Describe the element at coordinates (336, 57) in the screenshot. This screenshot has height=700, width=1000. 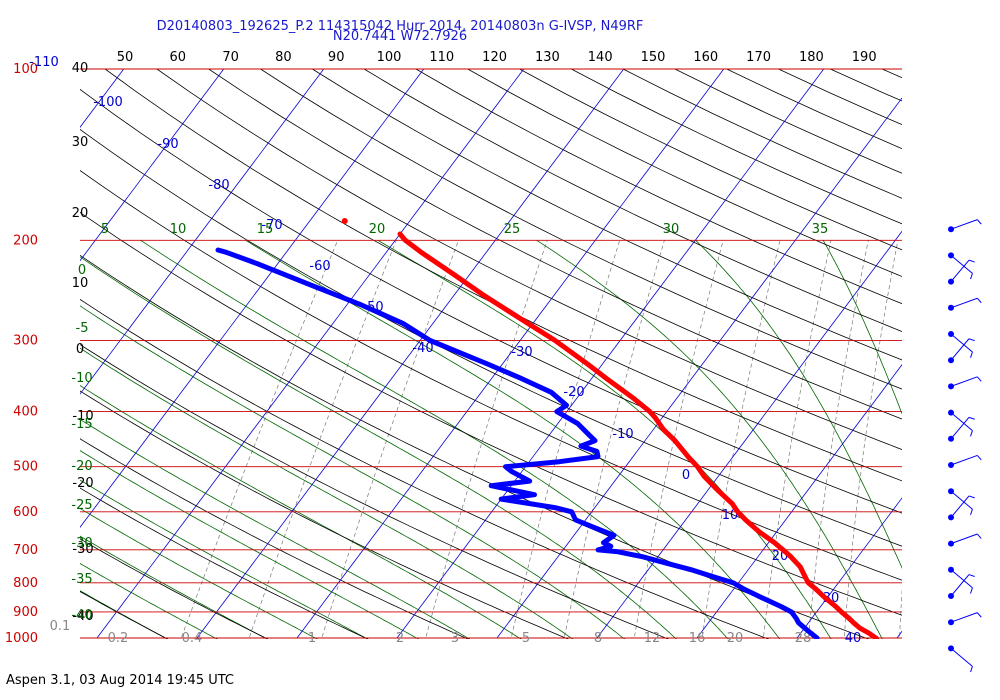
I see `top-scale-label: 90` at that location.